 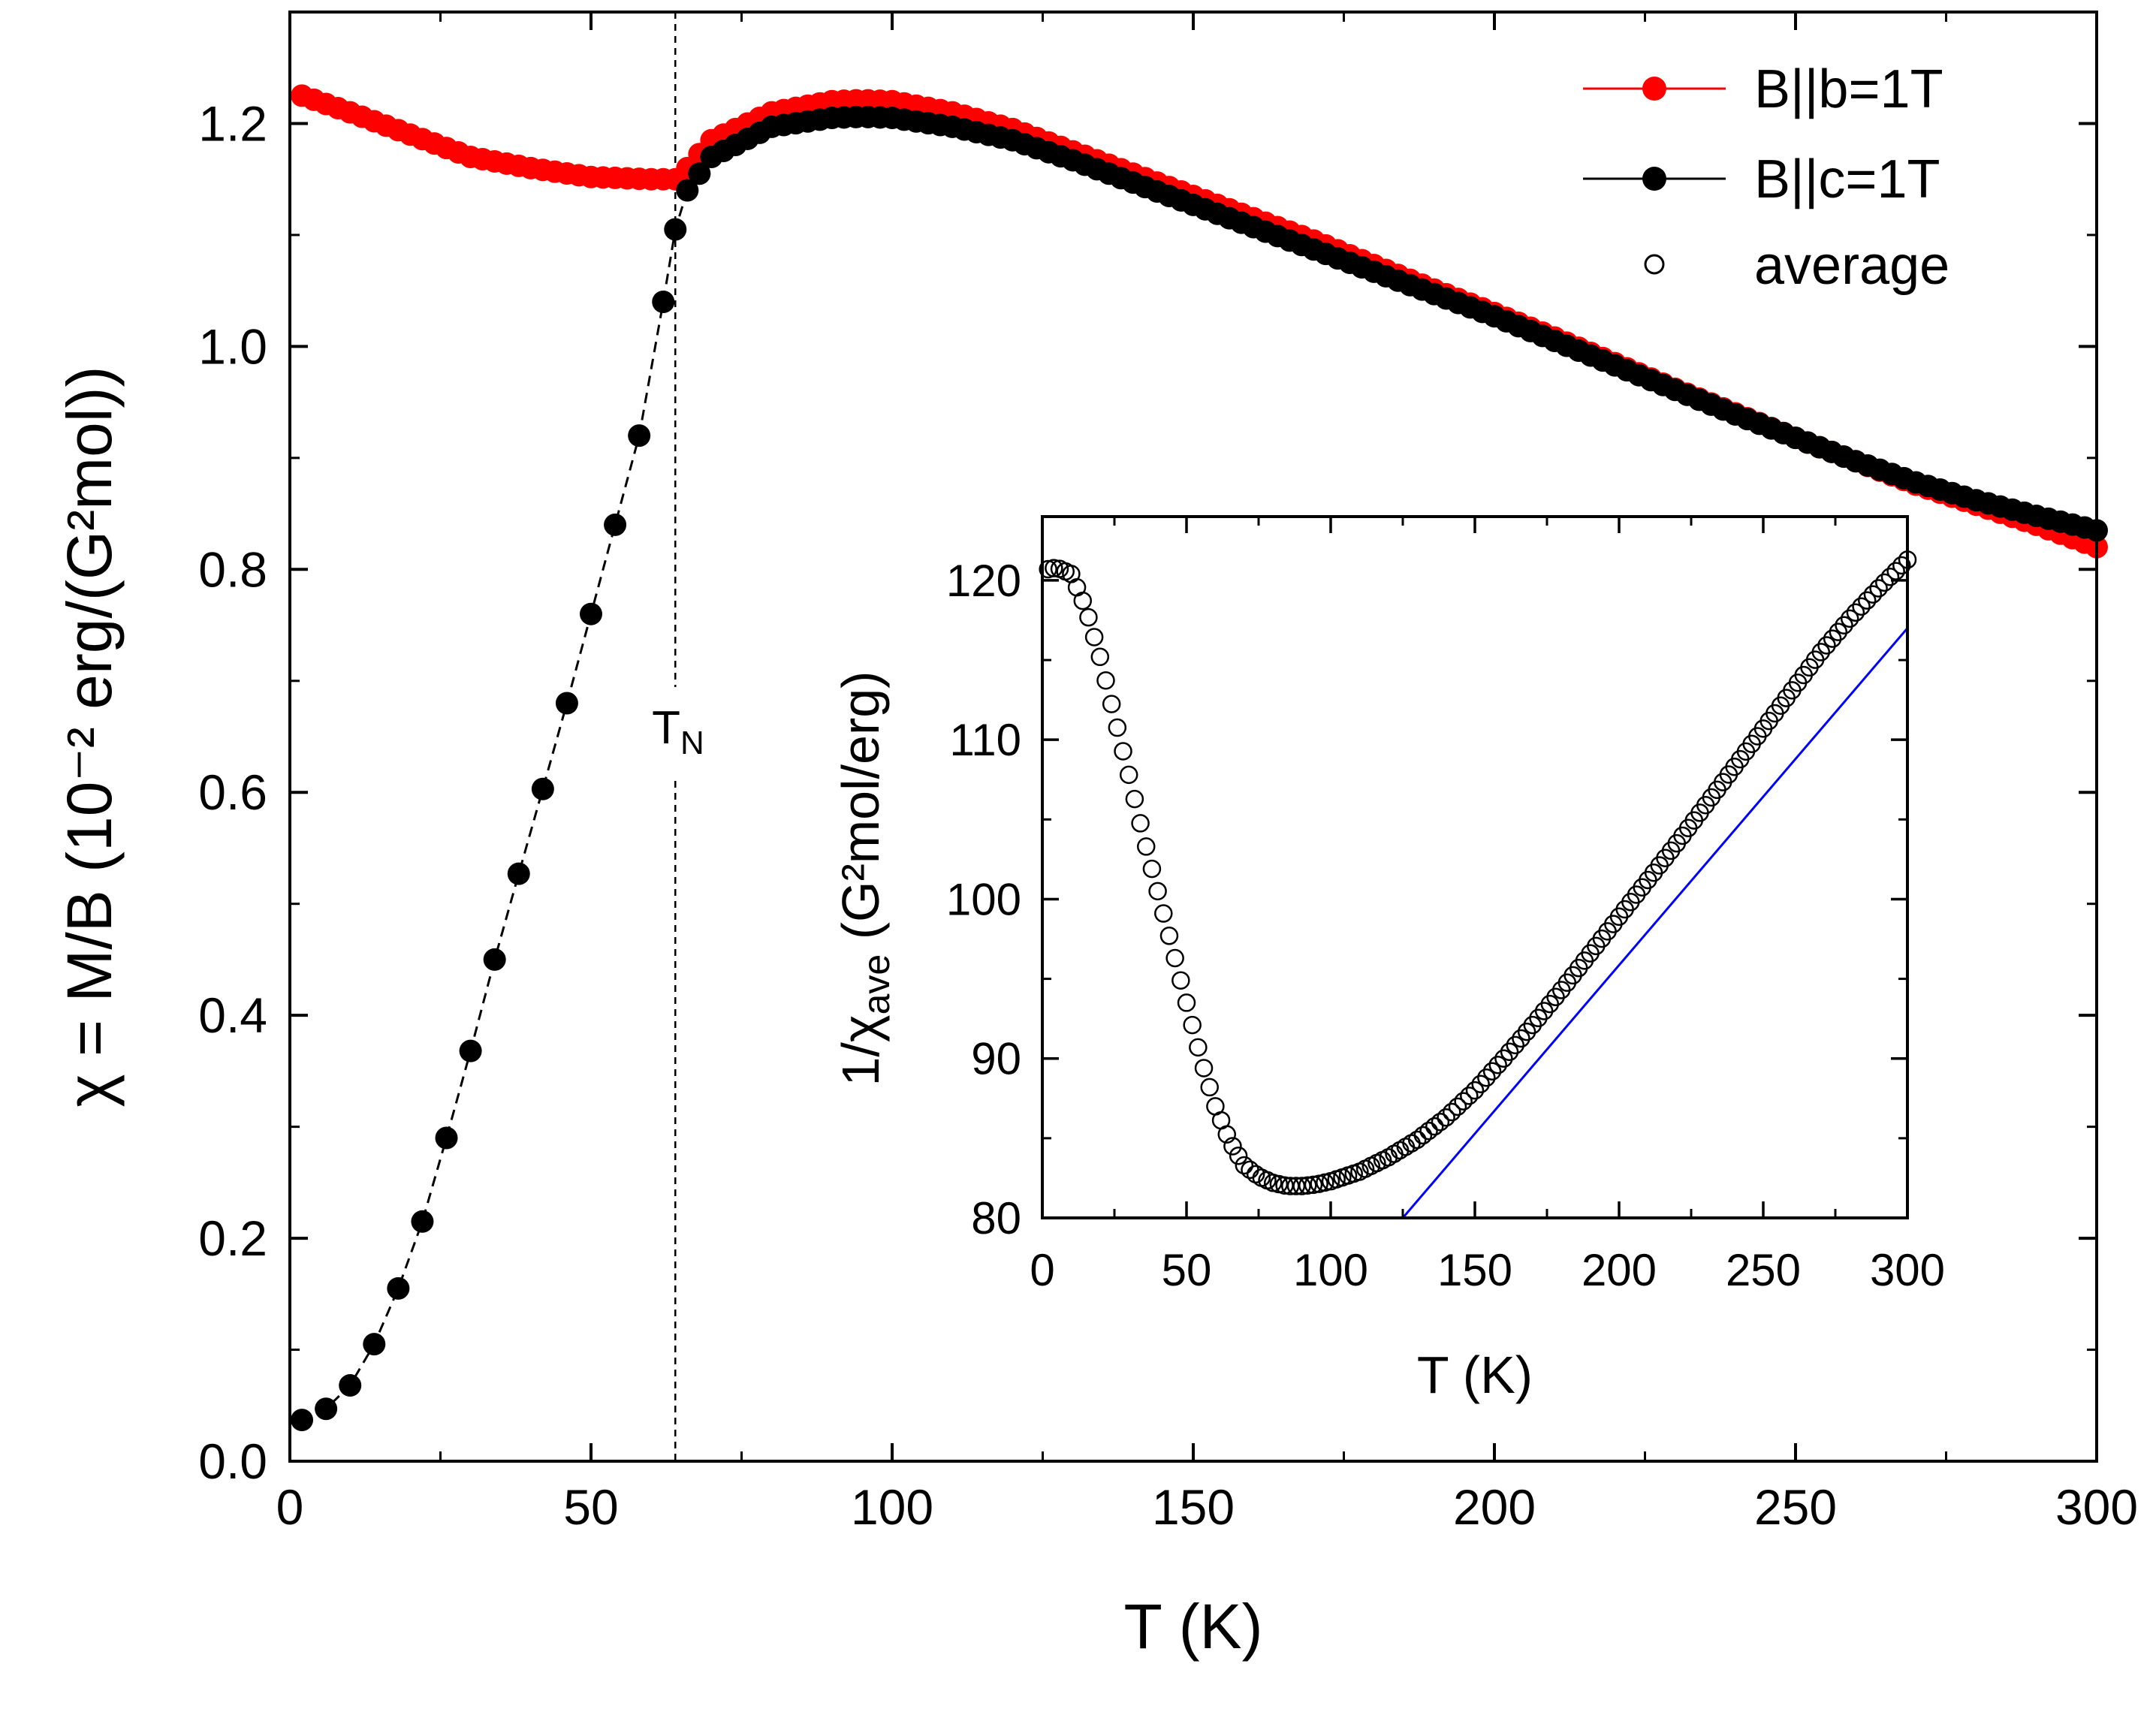 What do you see at coordinates (1042, 1270) in the screenshot?
I see `inset-x-tick-label: 0` at bounding box center [1042, 1270].